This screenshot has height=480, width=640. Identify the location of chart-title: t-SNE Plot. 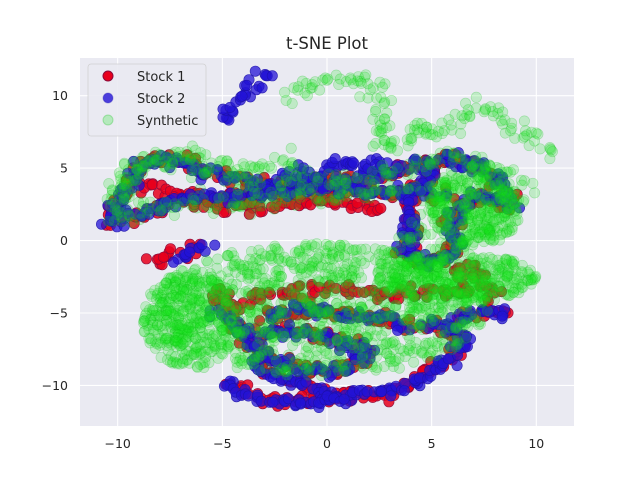
(327, 43).